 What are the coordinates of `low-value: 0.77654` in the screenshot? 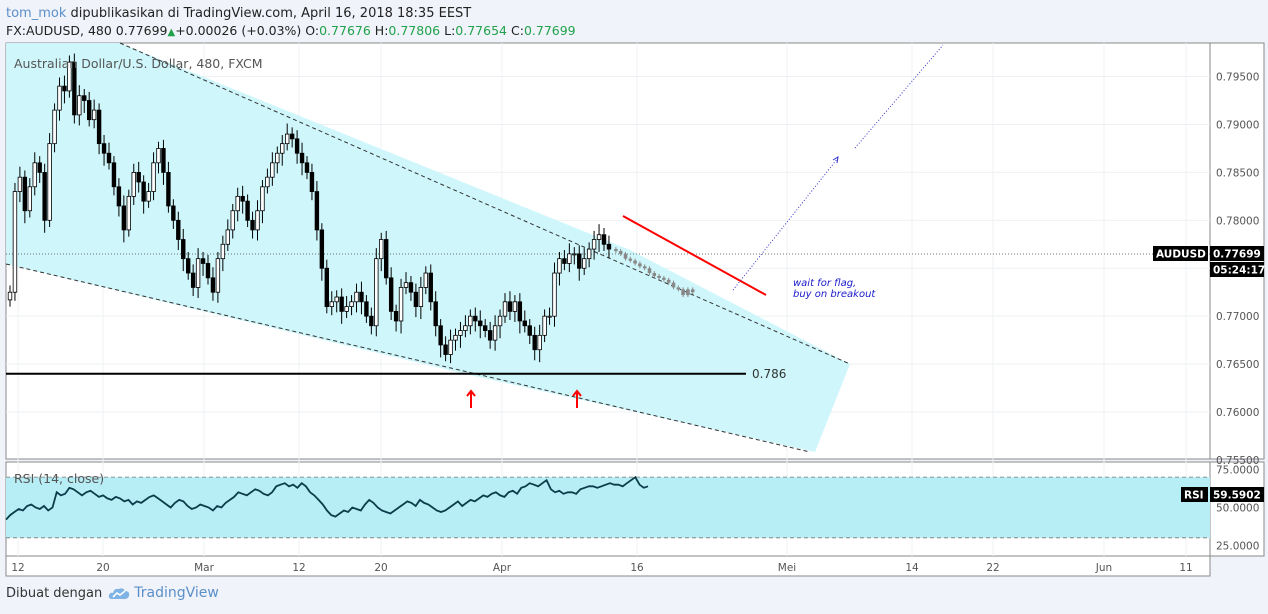 It's located at (481, 30).